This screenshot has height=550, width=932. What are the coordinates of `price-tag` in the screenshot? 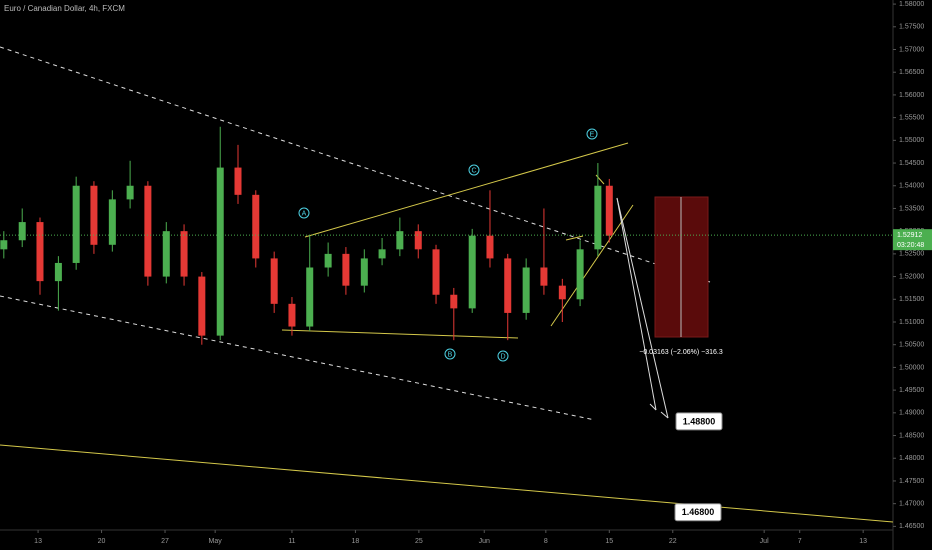 It's located at (912, 240).